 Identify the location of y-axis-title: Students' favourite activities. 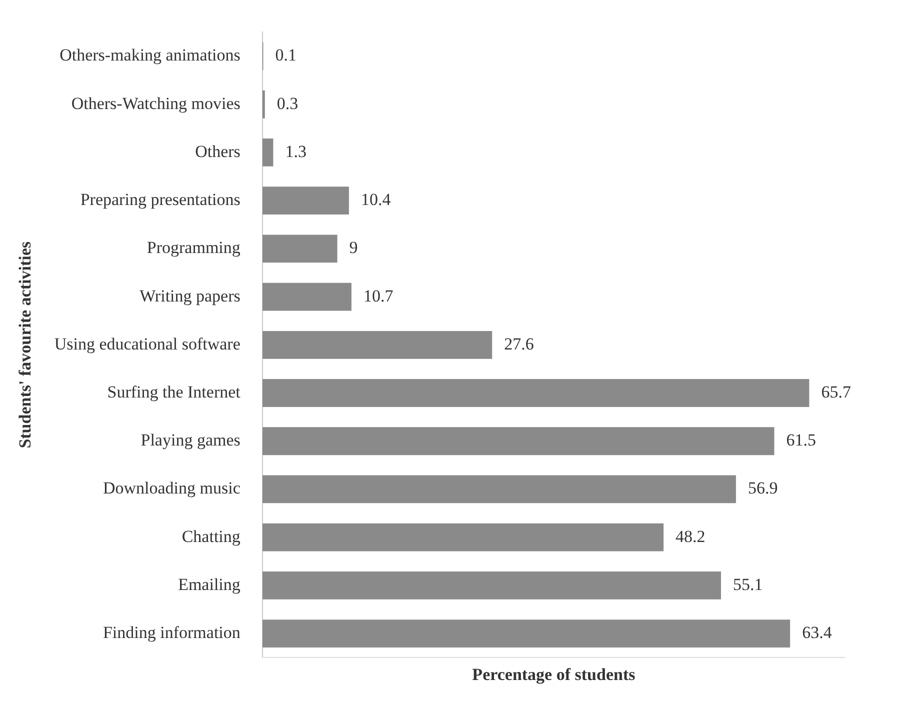
(25, 344).